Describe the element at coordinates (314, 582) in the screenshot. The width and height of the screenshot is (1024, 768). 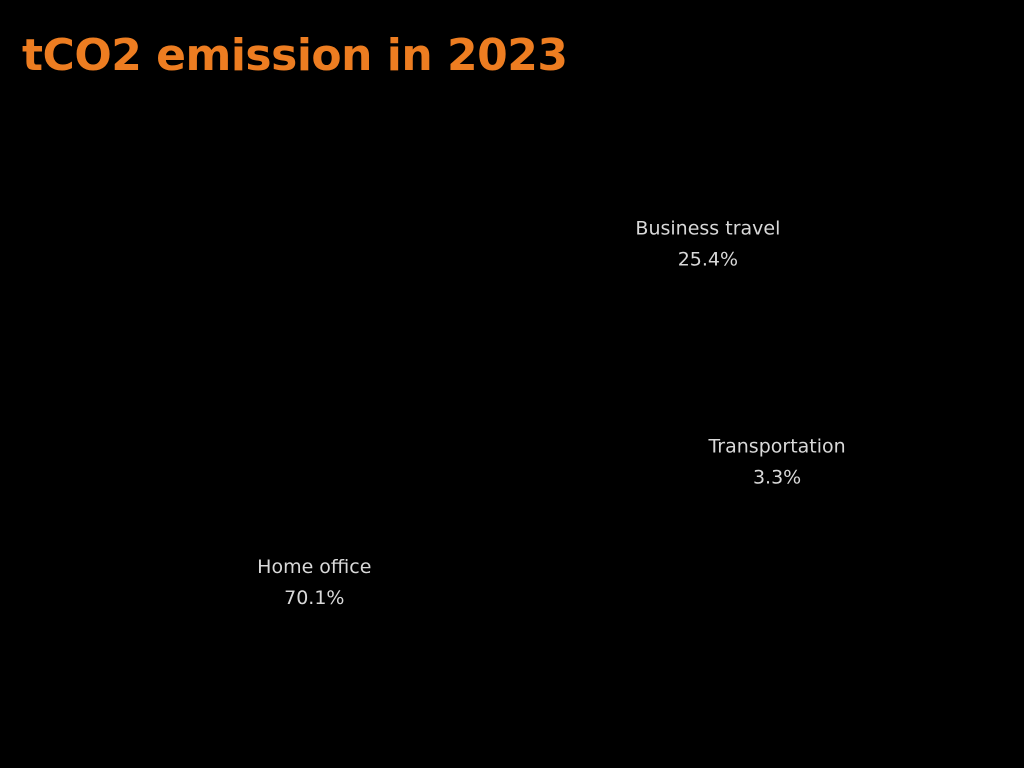
I see `pie-slice-label-home-office: Home office 70.1%` at that location.